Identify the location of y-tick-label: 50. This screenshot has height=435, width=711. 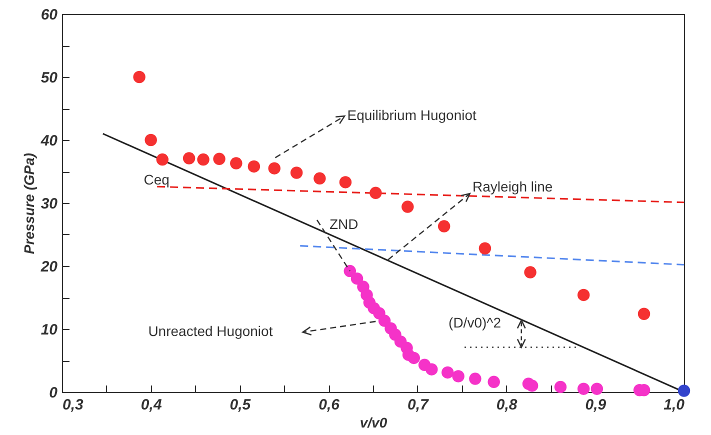
(49, 78).